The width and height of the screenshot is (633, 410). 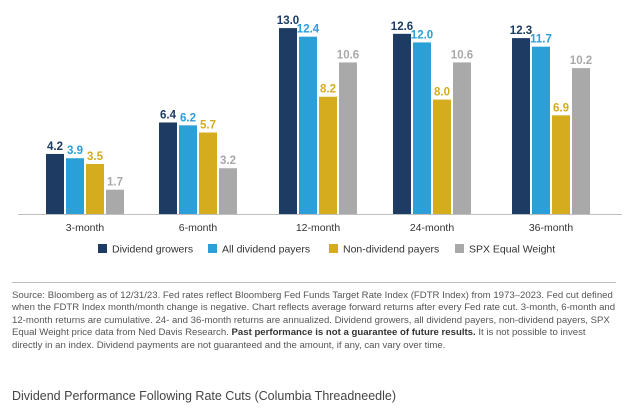 I want to click on data-label-all-dividend-payers-24-month: 12.0, so click(x=422, y=35).